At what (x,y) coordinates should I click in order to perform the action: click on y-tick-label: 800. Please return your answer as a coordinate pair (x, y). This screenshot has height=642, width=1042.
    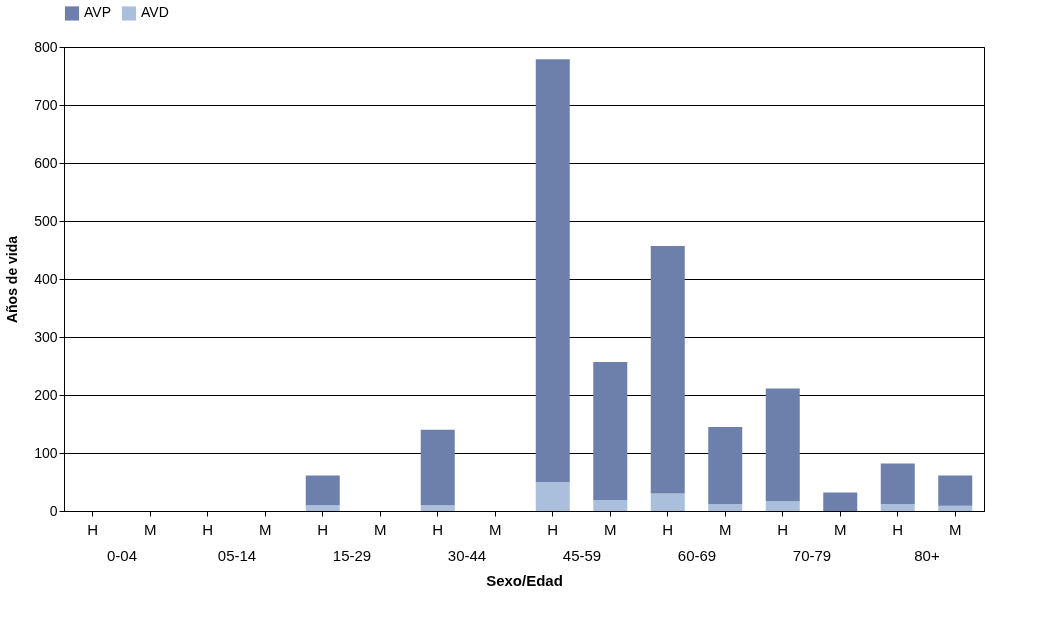
    Looking at the image, I should click on (46, 46).